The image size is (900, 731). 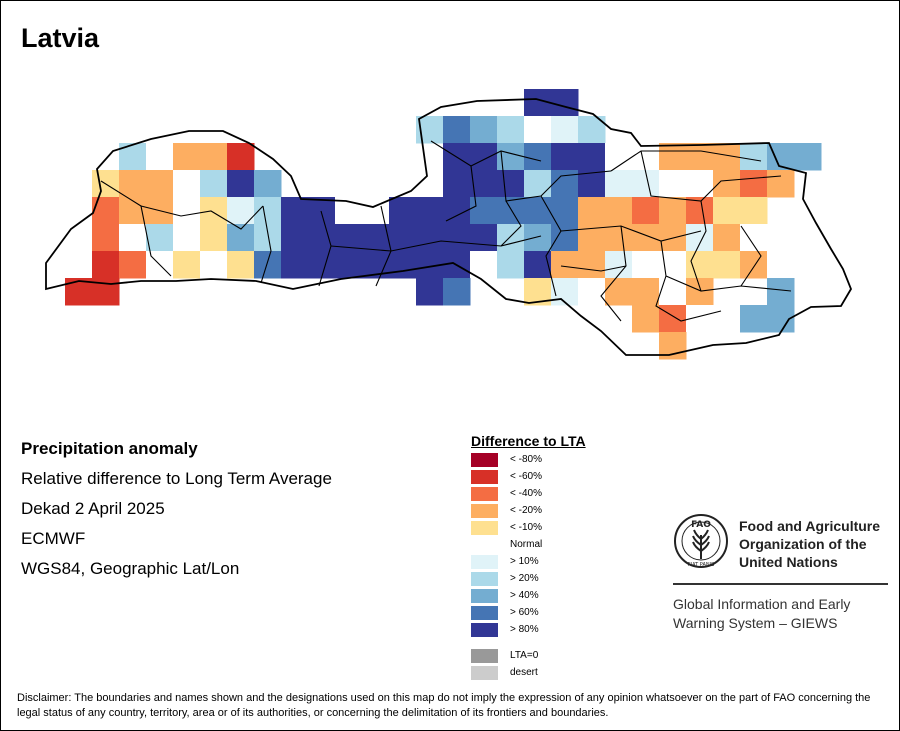 What do you see at coordinates (762, 604) in the screenshot?
I see `giews-line1: Global Information and Early` at bounding box center [762, 604].